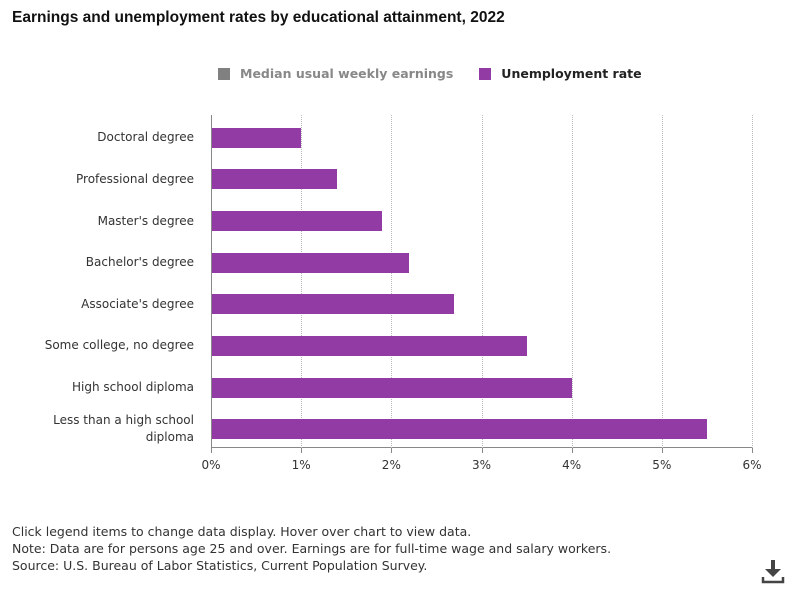 This screenshot has width=800, height=589. I want to click on legend-swatch-unemployment, so click(485, 73).